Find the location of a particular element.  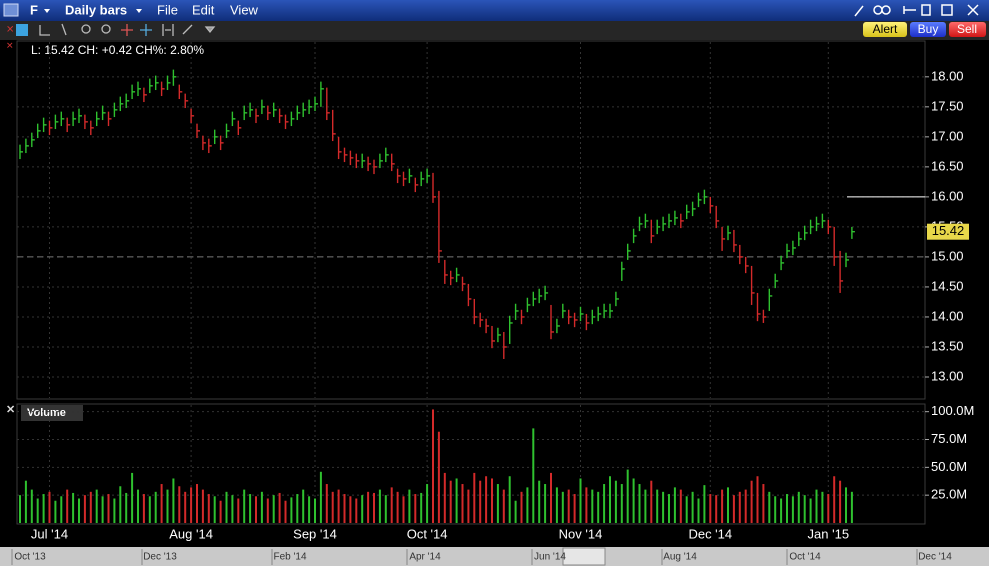

last-price-label: 15.42 is located at coordinates (948, 230).